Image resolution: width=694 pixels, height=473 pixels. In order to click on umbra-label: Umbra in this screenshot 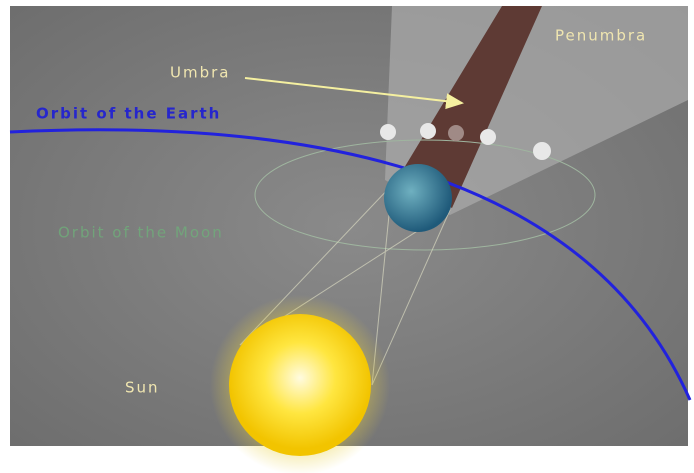, I will do `click(200, 73)`.